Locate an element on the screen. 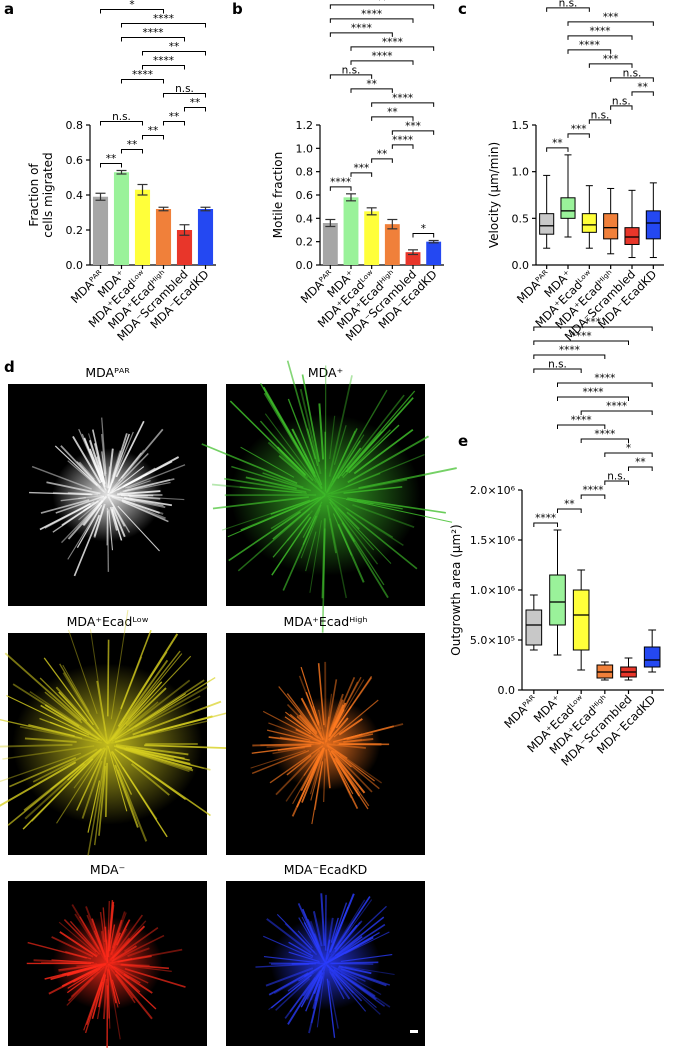 This screenshot has width=674, height=1050. image-title: MDA⁻EcadKD is located at coordinates (326, 869).